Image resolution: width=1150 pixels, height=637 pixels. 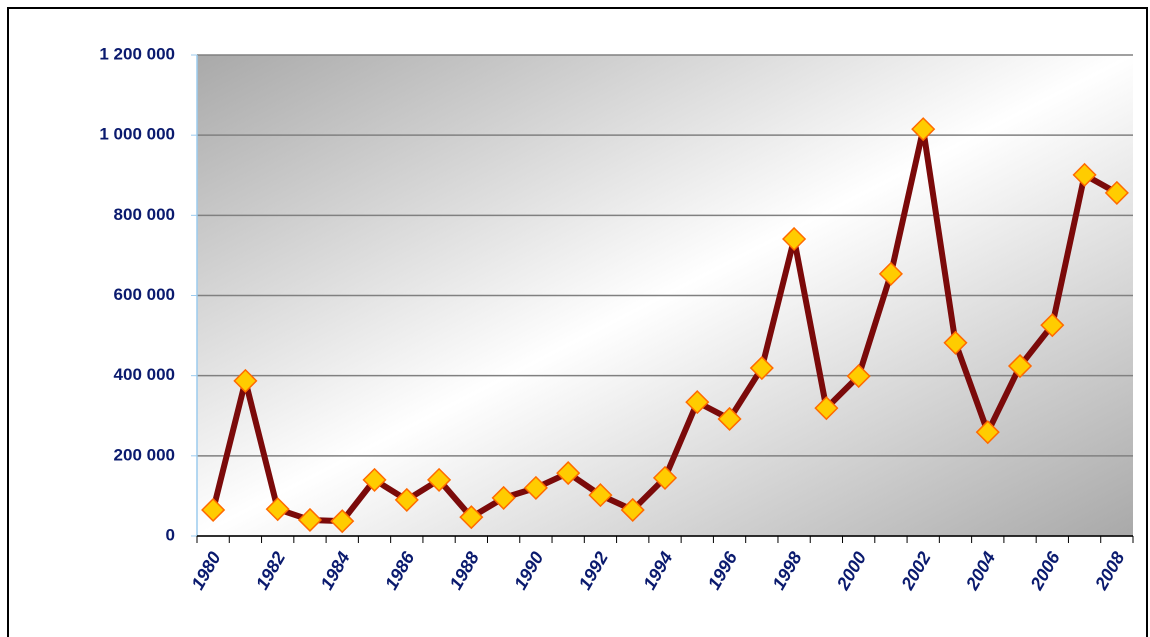 I want to click on y-tick-label: 1 000 000, so click(x=137, y=134).